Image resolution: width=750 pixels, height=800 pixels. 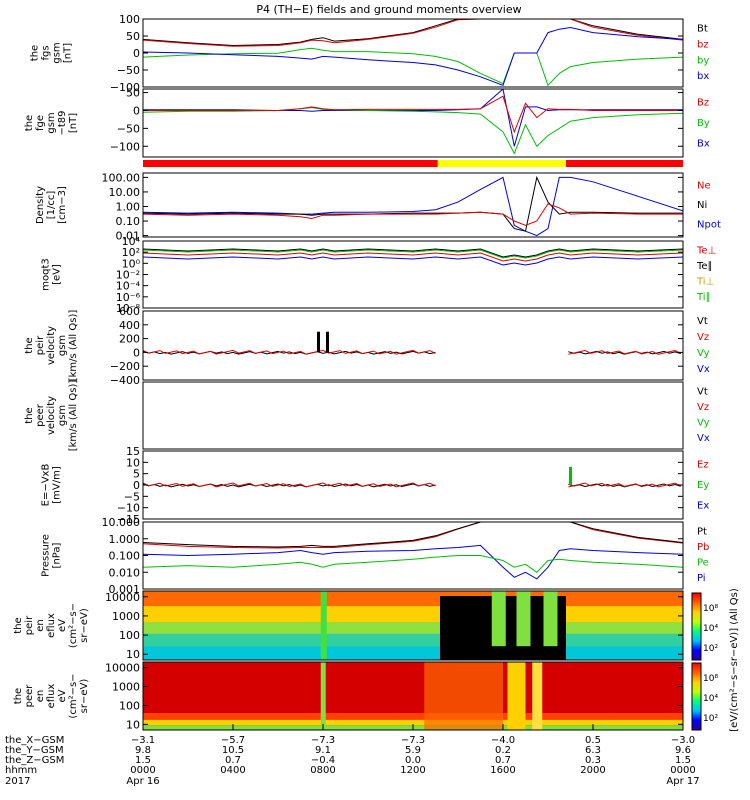 What do you see at coordinates (128, 275) in the screenshot?
I see `ytick-label: 10⁻²` at bounding box center [128, 275].